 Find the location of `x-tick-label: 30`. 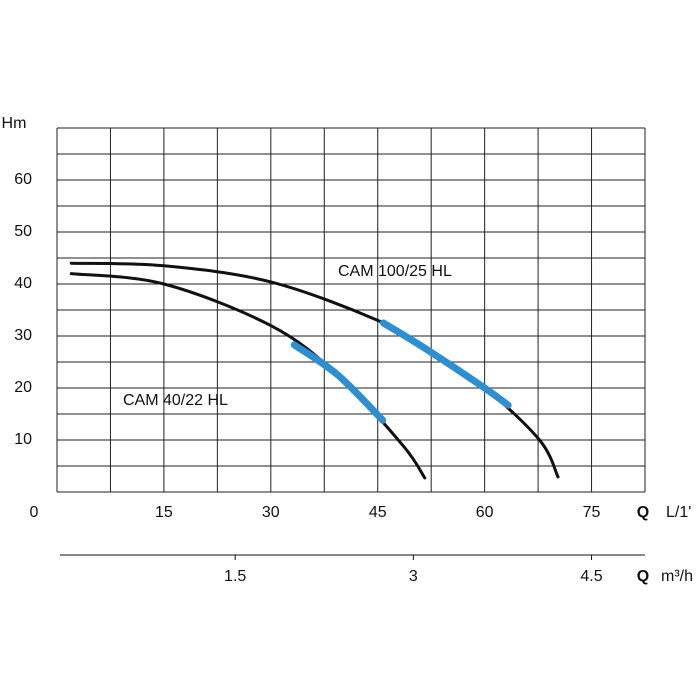

x-tick-label: 30 is located at coordinates (271, 512).